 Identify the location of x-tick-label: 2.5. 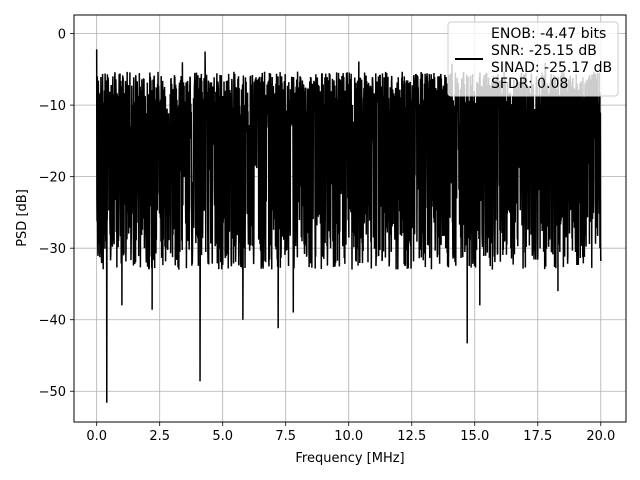
(159, 436).